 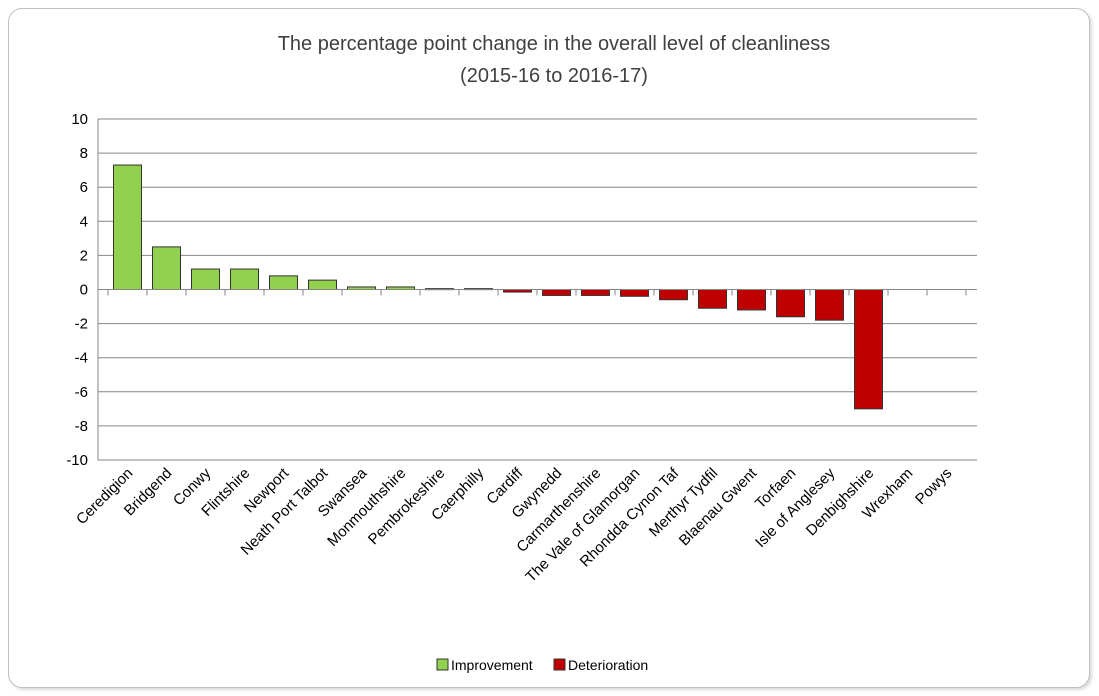 What do you see at coordinates (595, 292) in the screenshot?
I see `bar-carmarthenshire` at bounding box center [595, 292].